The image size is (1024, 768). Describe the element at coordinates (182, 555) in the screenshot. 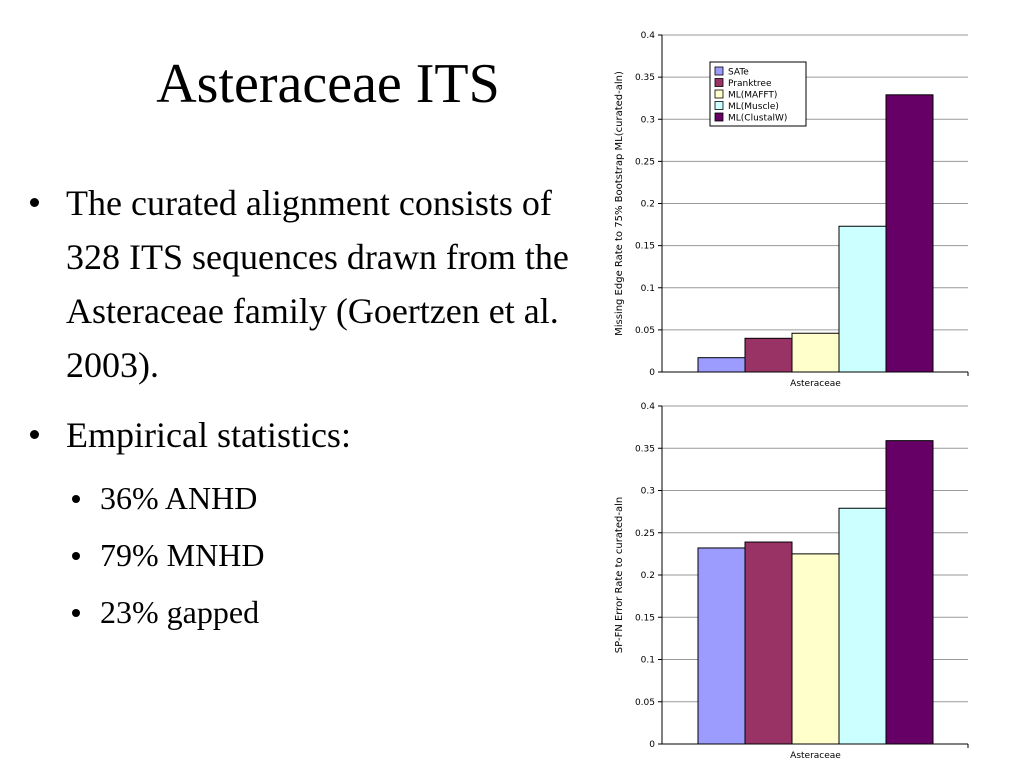

I see `sub-bullet-text: 79% MNHD` at that location.